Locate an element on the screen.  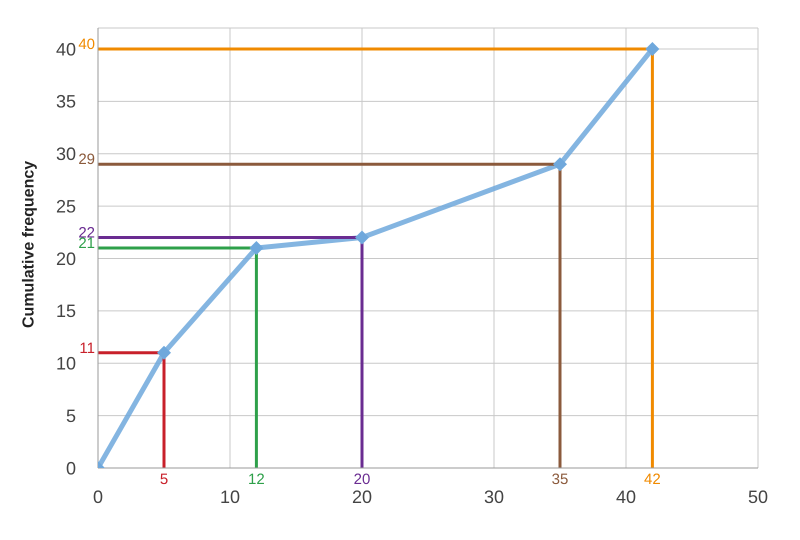
y-tick-label: 0 is located at coordinates (71, 468).